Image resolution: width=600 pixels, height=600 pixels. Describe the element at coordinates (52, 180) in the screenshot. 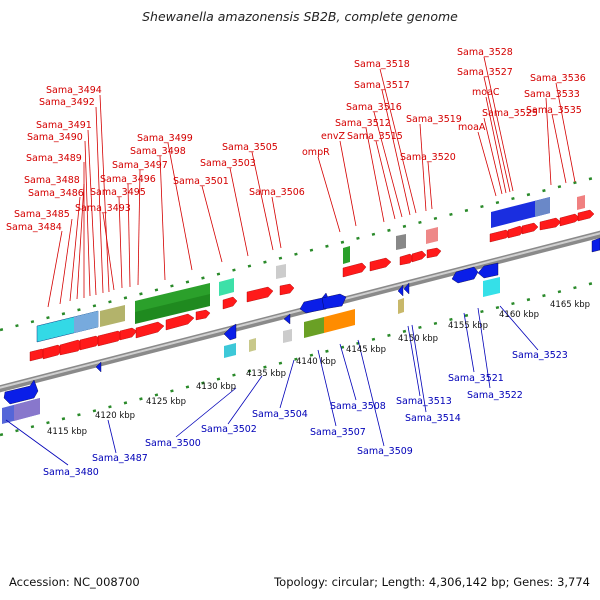

I see `gene-label: Sama_3488` at that location.